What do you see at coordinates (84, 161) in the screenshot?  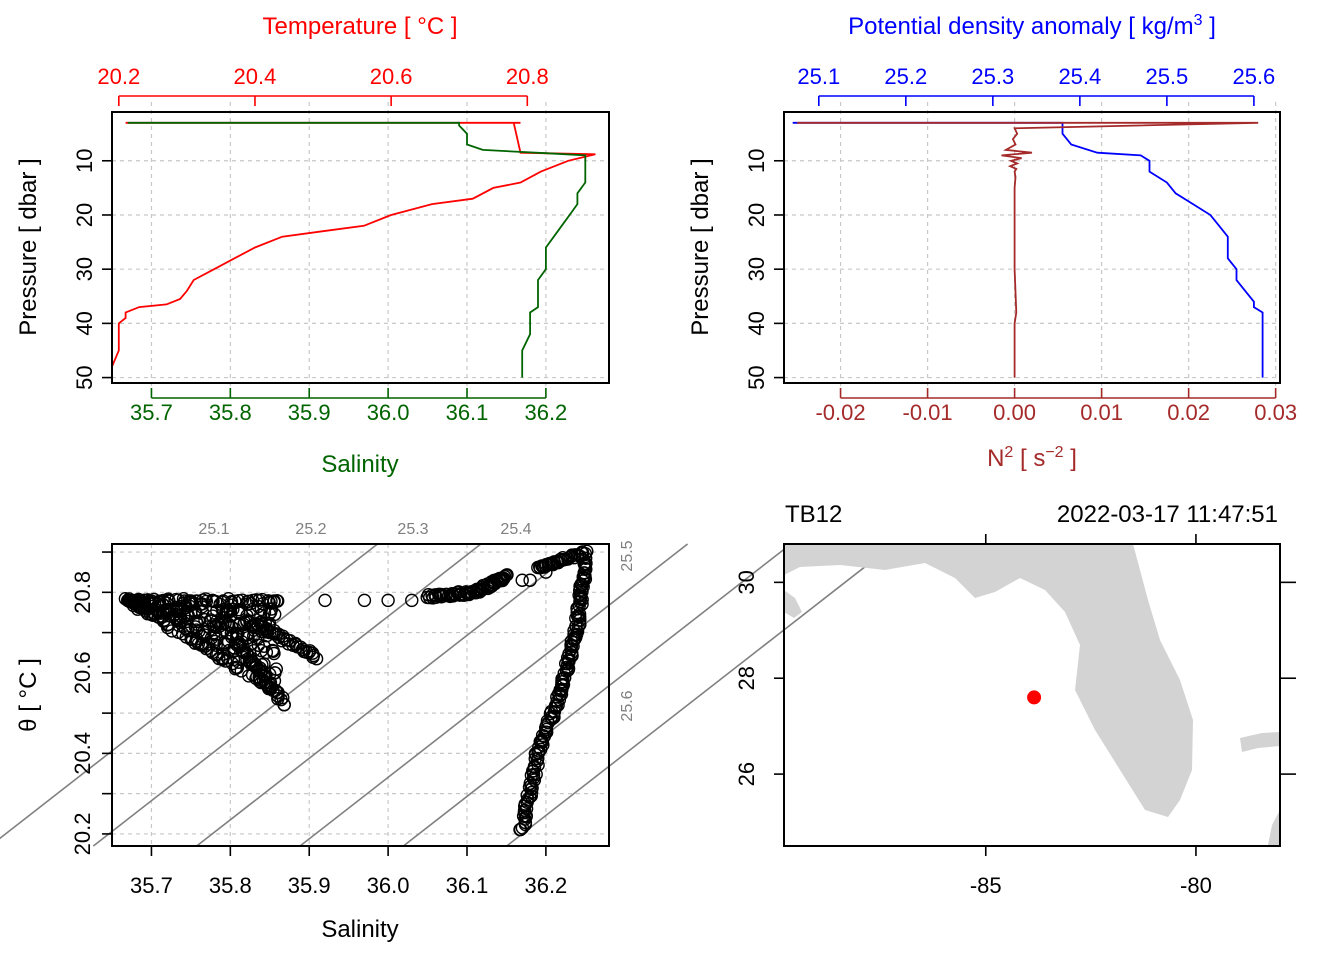 I see `p1-ytick-label-0: 10` at bounding box center [84, 161].